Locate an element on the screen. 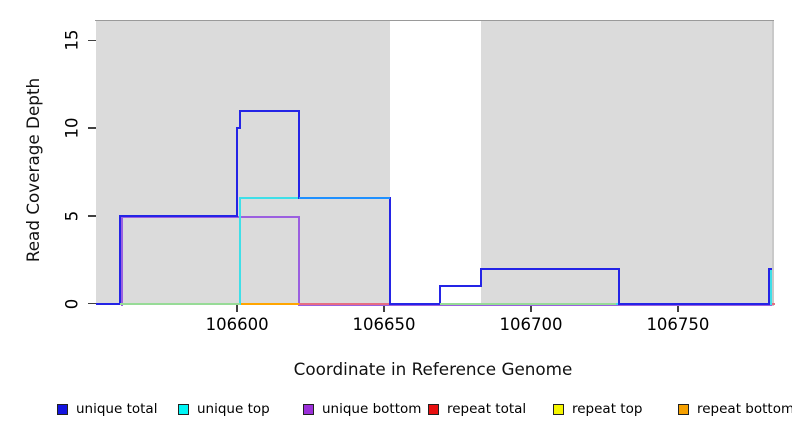 This screenshot has width=792, height=432. legend-label: repeat bottom is located at coordinates (744, 409).